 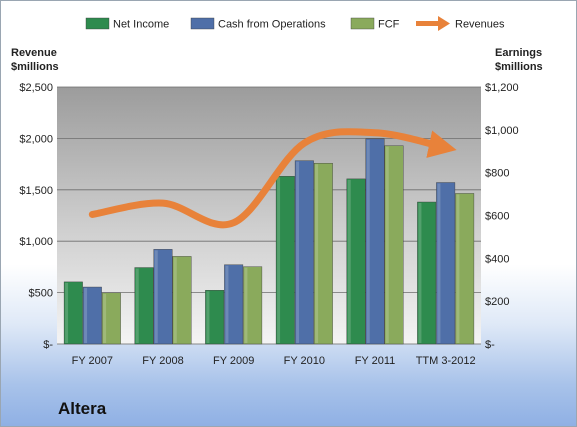 I want to click on right-tick-label: $600, so click(x=497, y=217).